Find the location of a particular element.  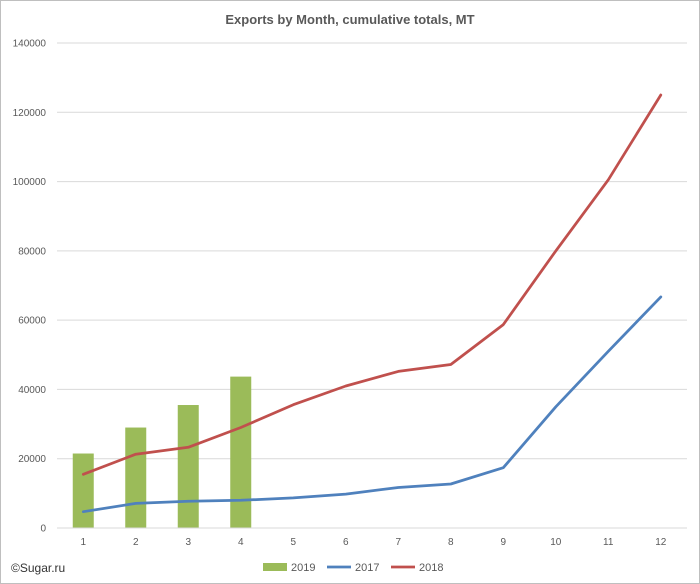

legend-label-2018: 2018 is located at coordinates (431, 568).